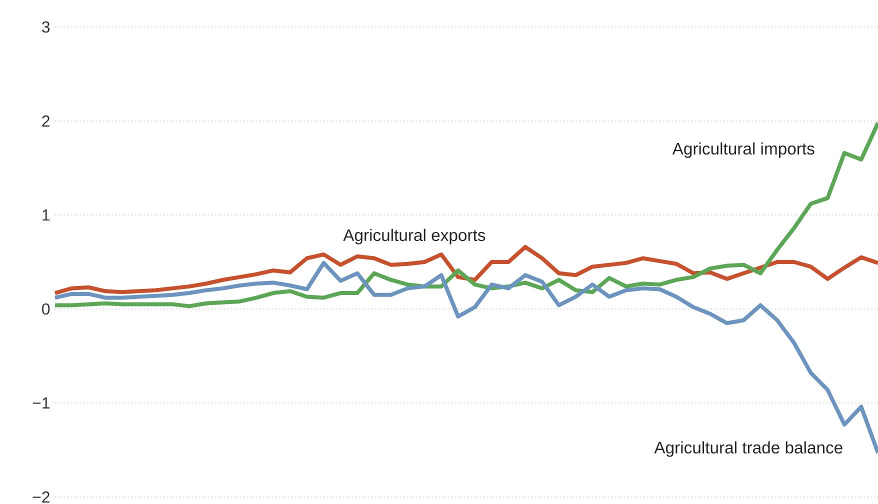 Image resolution: width=878 pixels, height=504 pixels. Describe the element at coordinates (46, 215) in the screenshot. I see `y-tick-label: 1` at that location.